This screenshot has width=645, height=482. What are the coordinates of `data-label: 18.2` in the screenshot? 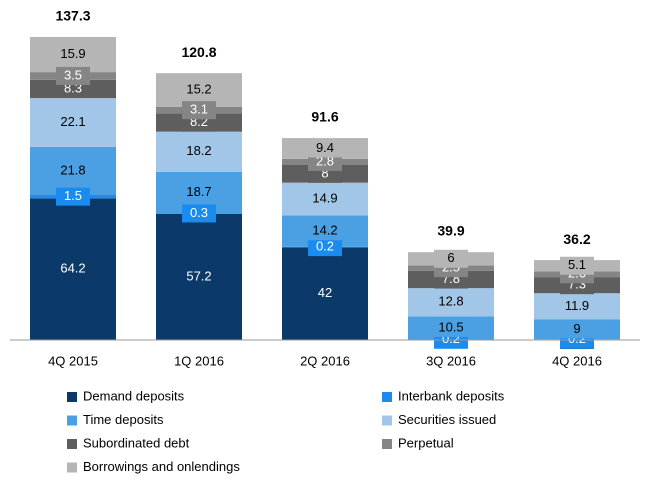 It's located at (198, 150).